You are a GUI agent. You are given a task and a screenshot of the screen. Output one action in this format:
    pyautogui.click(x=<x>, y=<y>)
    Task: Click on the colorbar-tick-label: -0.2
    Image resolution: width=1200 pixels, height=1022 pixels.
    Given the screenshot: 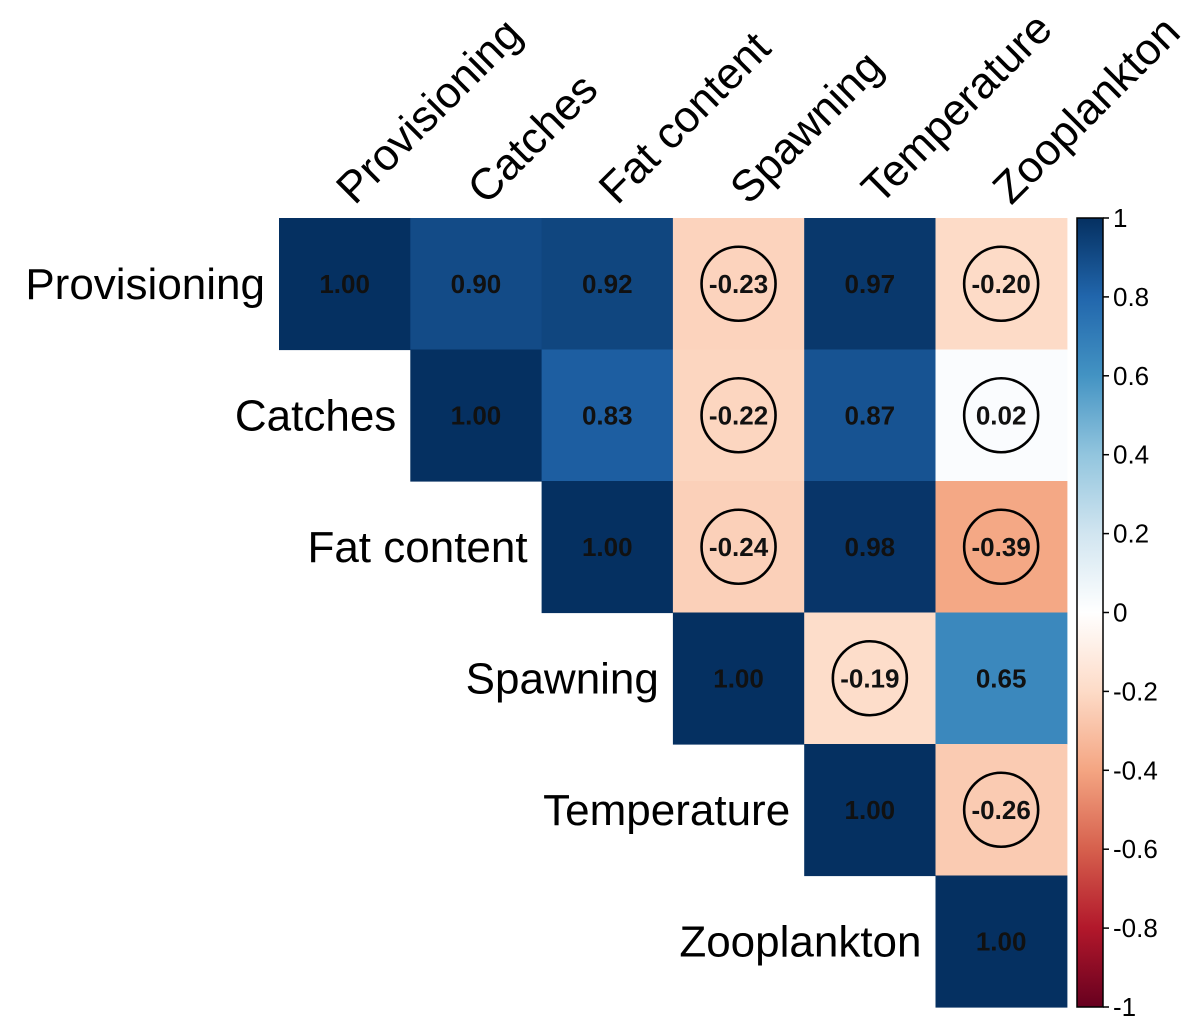 What is the action you would take?
    pyautogui.click(x=1135, y=691)
    